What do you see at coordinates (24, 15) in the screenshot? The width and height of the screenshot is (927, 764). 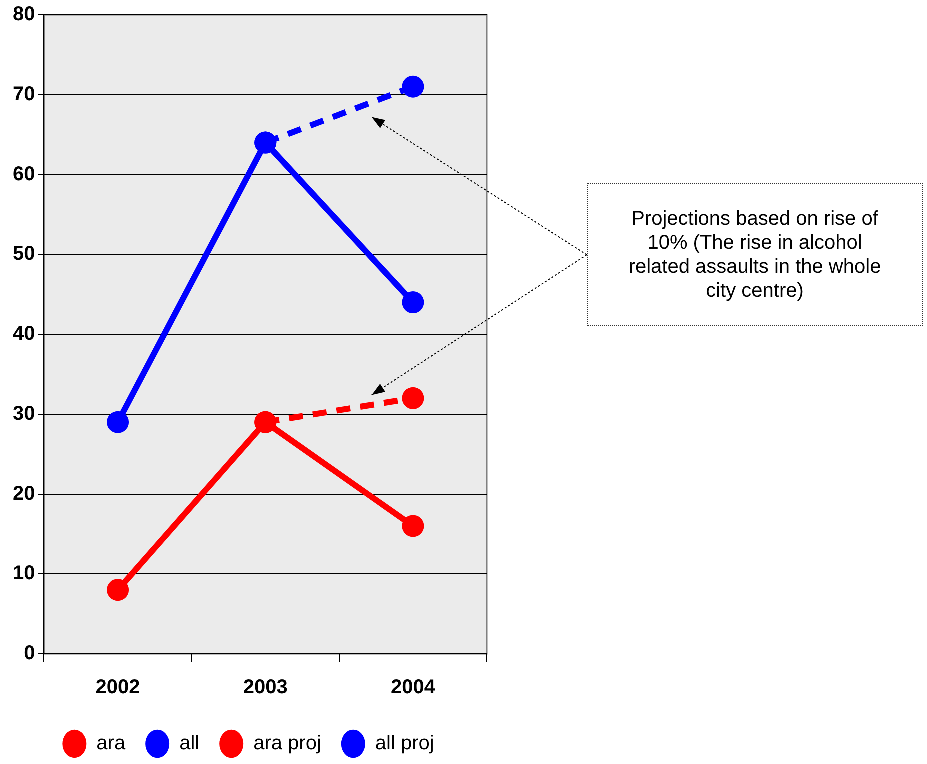 I see `y-tick-label: 80` at bounding box center [24, 15].